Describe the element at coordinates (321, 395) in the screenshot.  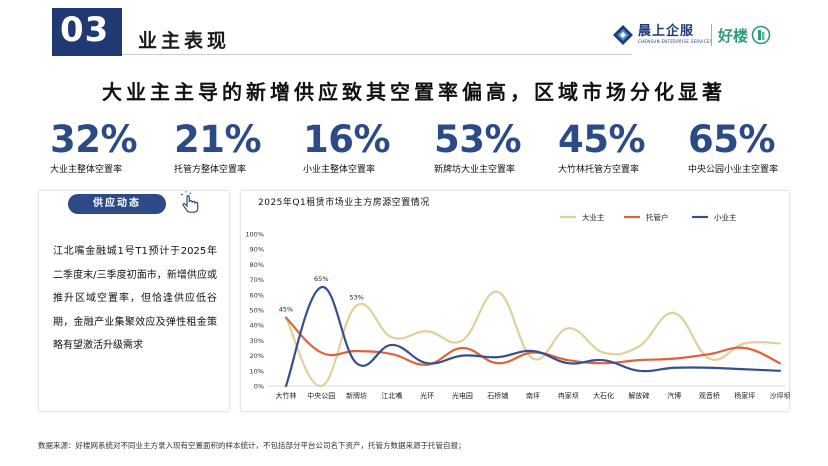
I see `x-tick-label: 中央公园` at that location.